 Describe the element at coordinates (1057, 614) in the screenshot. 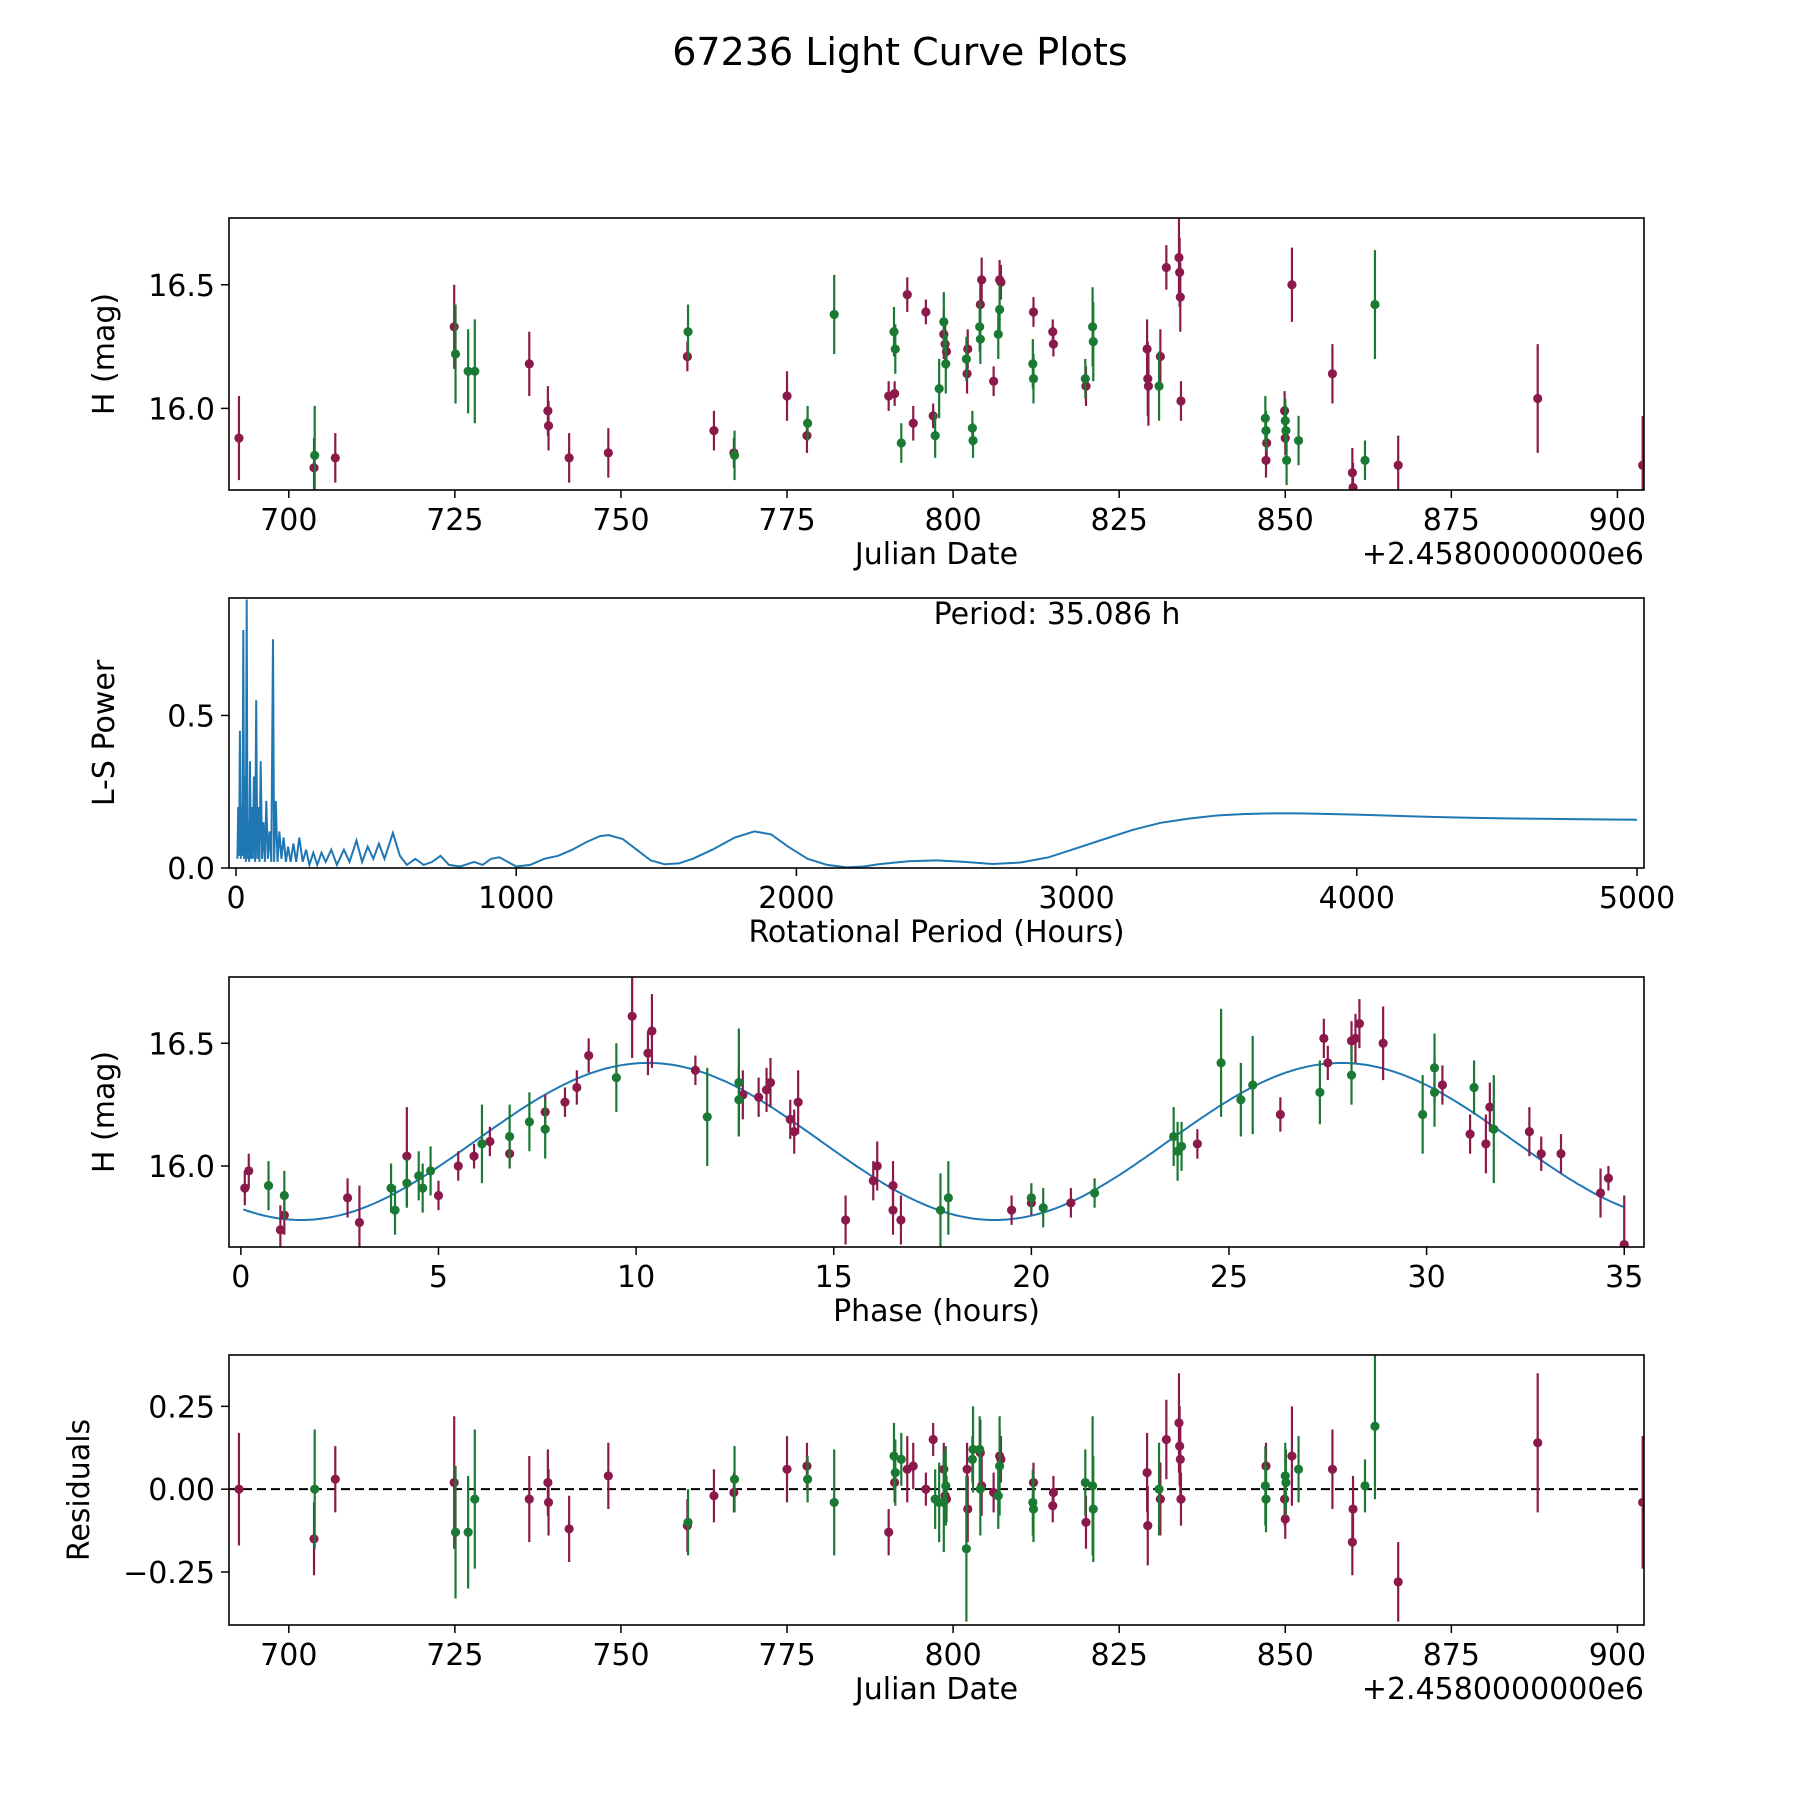

I see `period-annotation: Period: 35.086 h` at that location.